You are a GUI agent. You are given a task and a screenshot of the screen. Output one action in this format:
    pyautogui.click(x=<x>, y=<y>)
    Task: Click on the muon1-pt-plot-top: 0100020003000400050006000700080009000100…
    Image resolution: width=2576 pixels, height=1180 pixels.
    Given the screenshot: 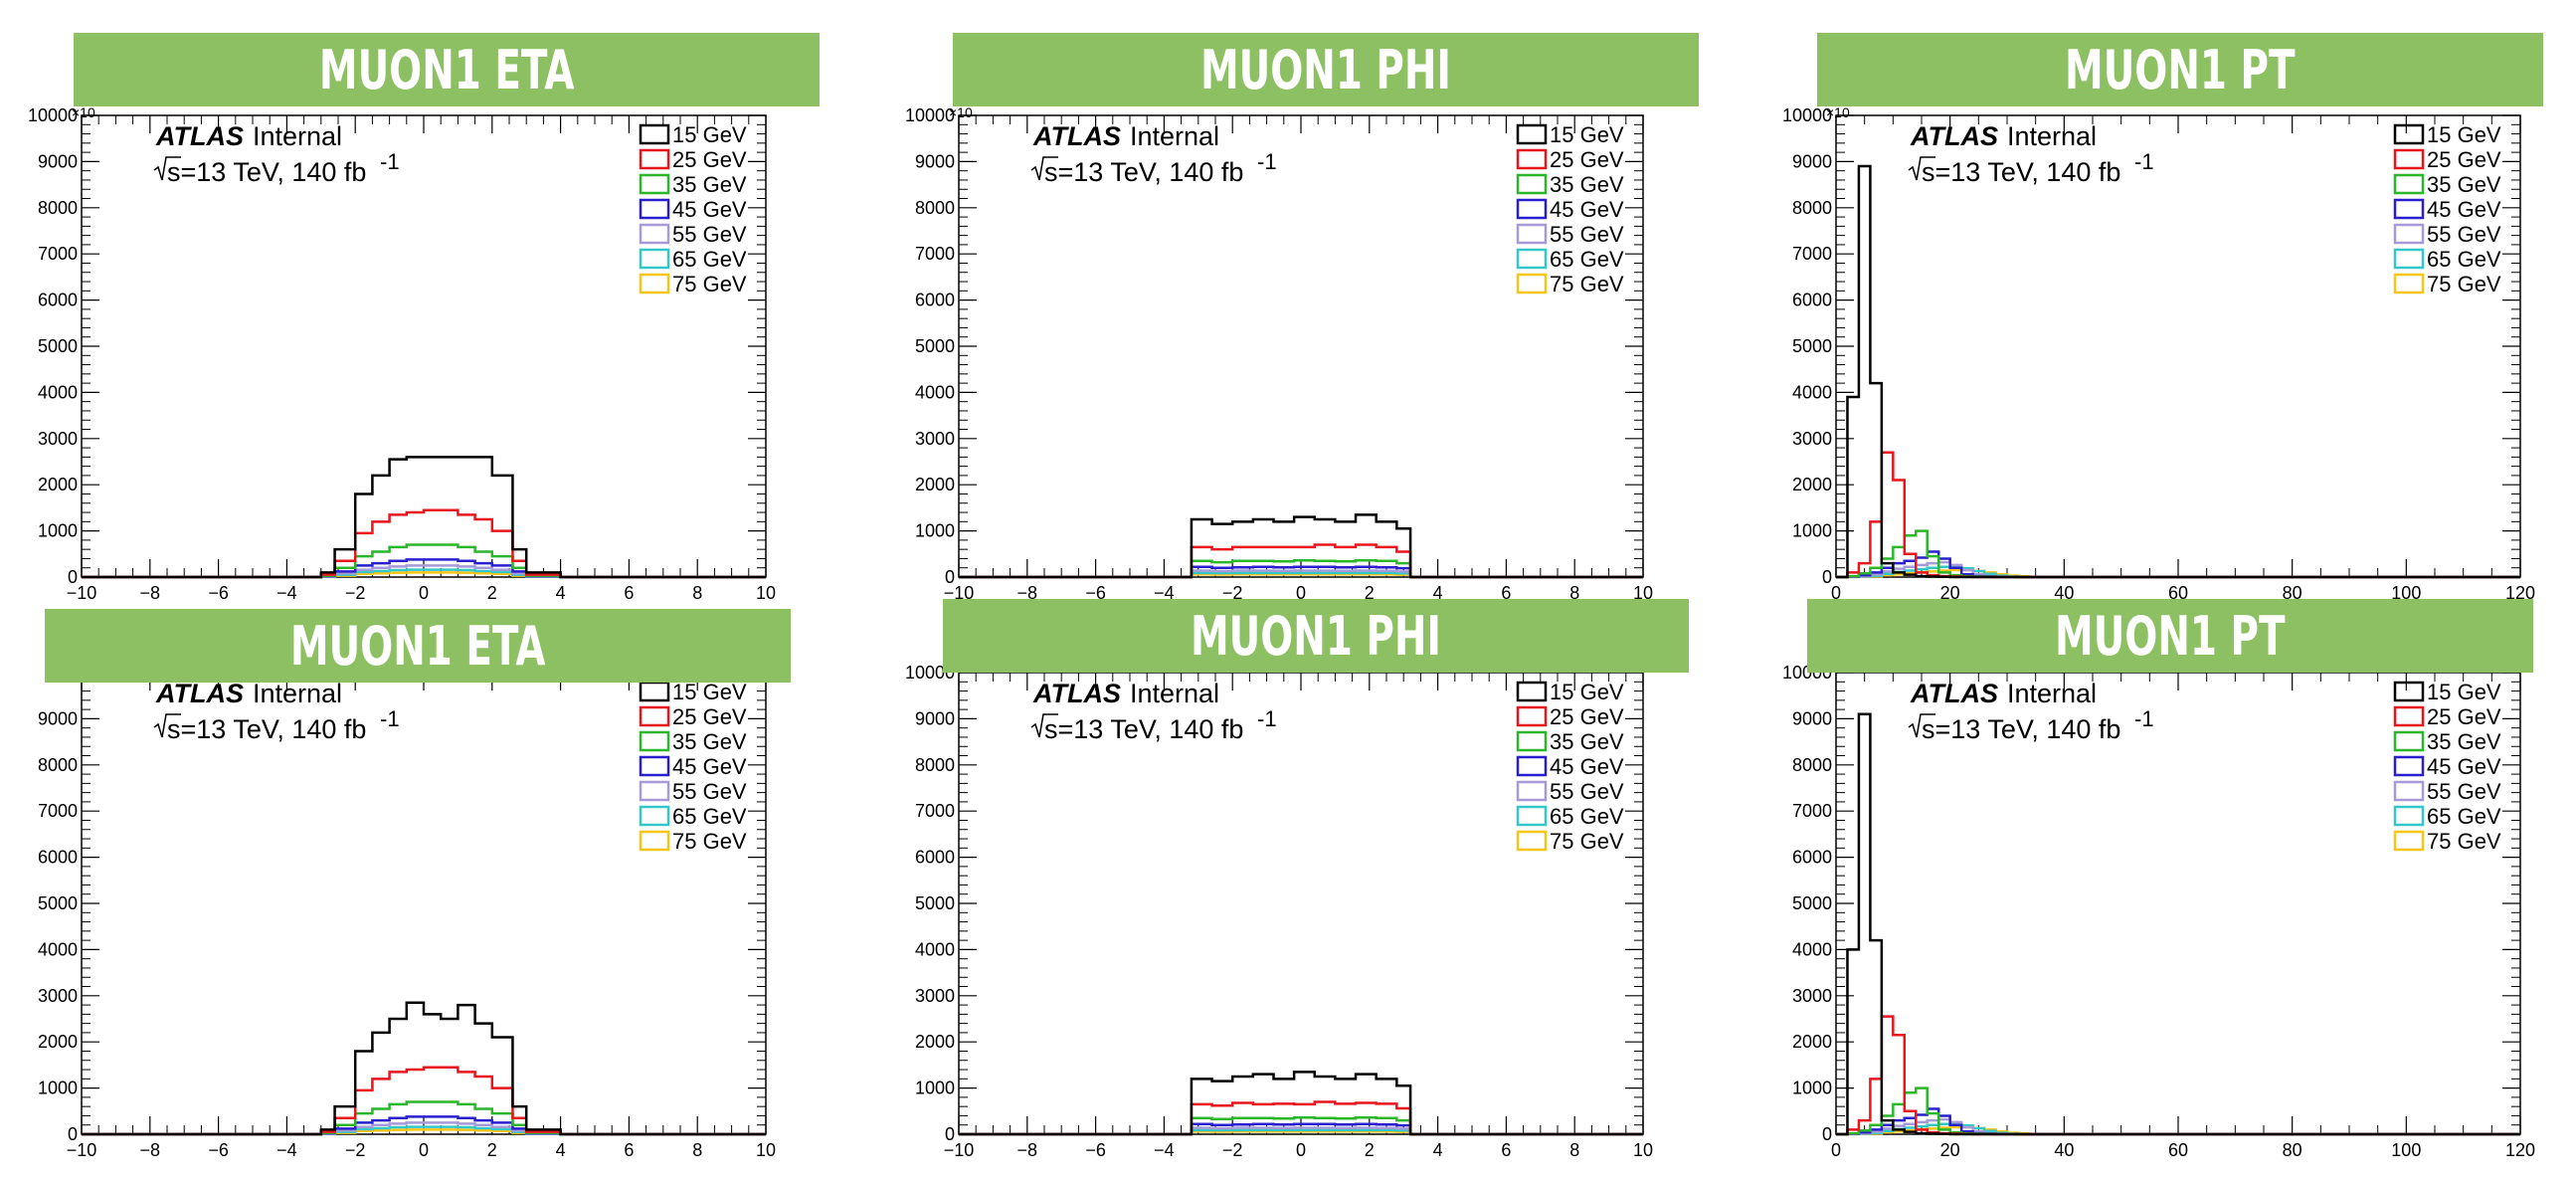 What is the action you would take?
    pyautogui.click(x=2158, y=353)
    